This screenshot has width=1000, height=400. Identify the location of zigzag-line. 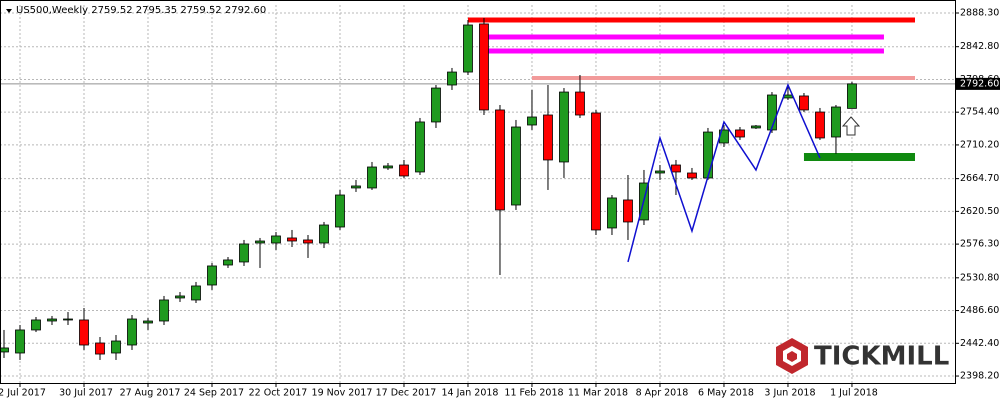
(724, 173).